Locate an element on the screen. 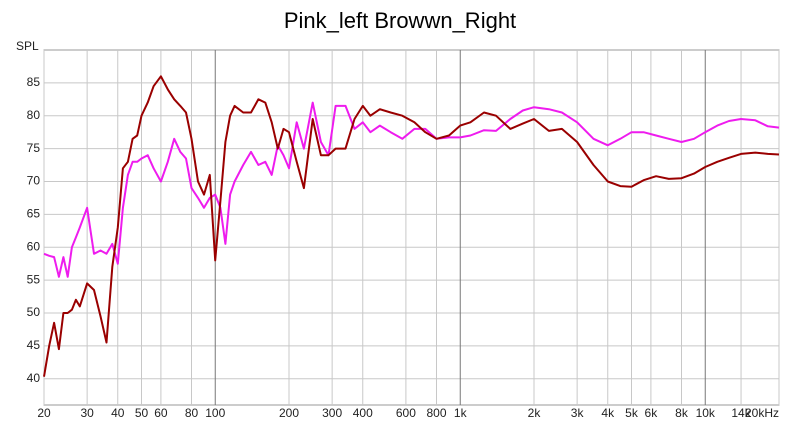  x-tick-label: 600 is located at coordinates (406, 413).